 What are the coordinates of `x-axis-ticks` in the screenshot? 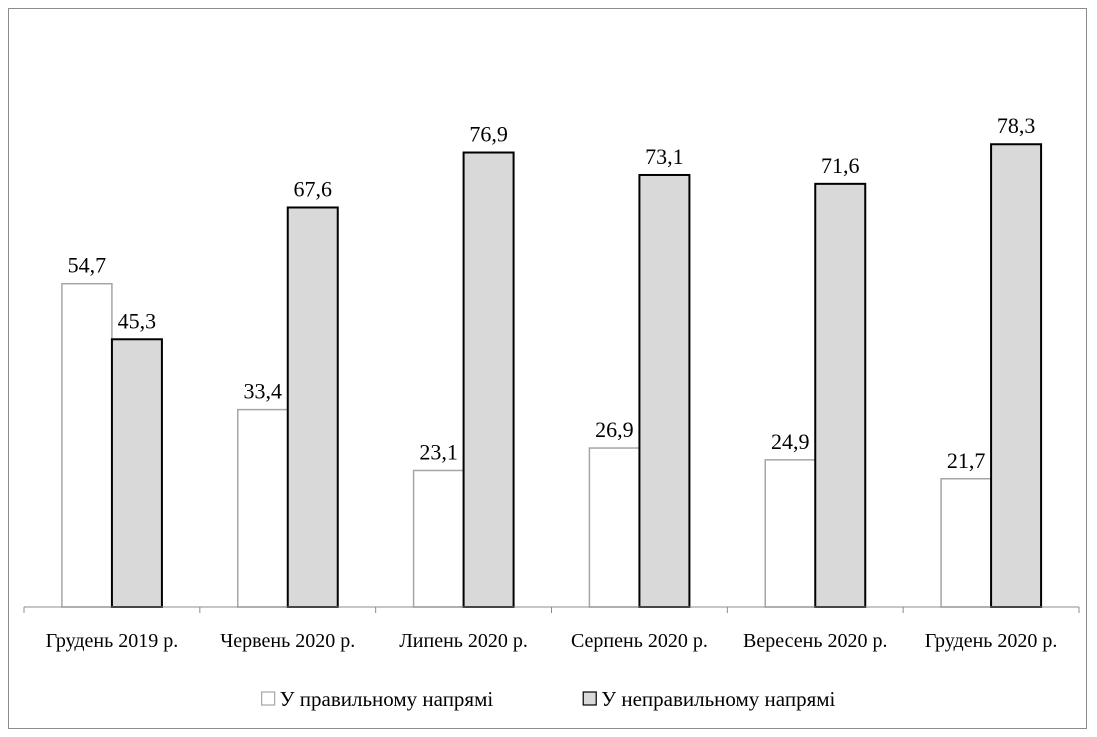 It's located at (551, 610).